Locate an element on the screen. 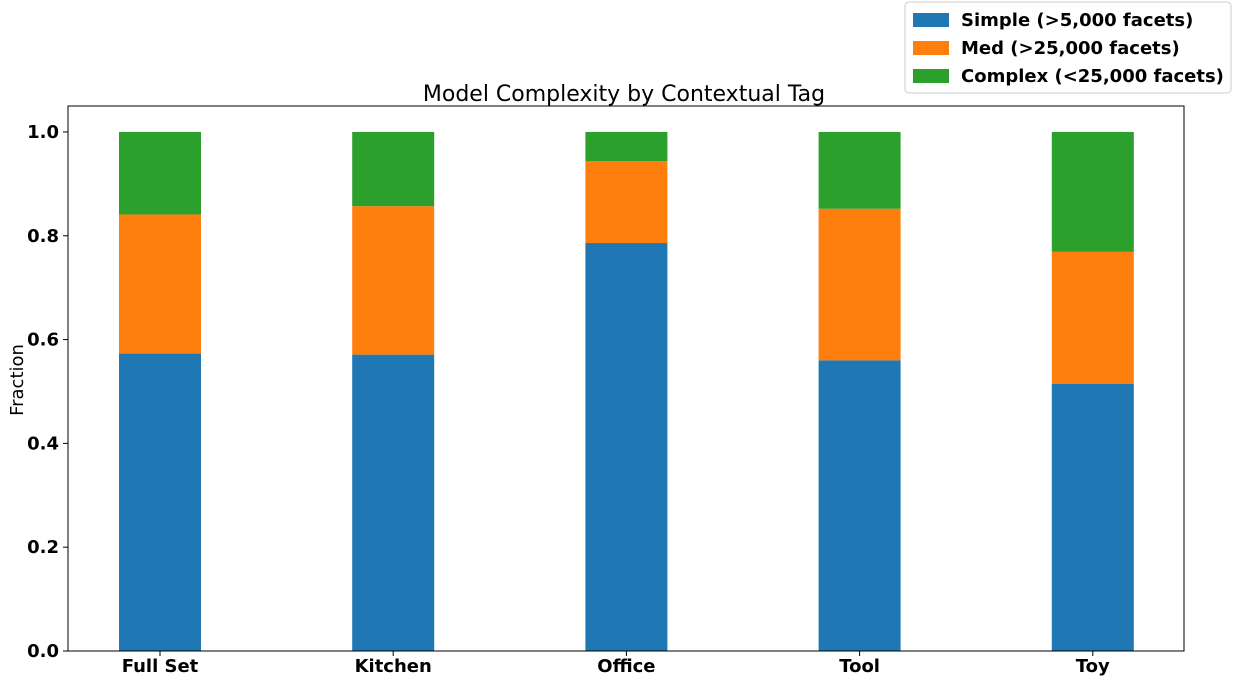 Image resolution: width=1238 pixels, height=687 pixels. chart-title: Model Complexity by Contextual Tag is located at coordinates (624, 94).